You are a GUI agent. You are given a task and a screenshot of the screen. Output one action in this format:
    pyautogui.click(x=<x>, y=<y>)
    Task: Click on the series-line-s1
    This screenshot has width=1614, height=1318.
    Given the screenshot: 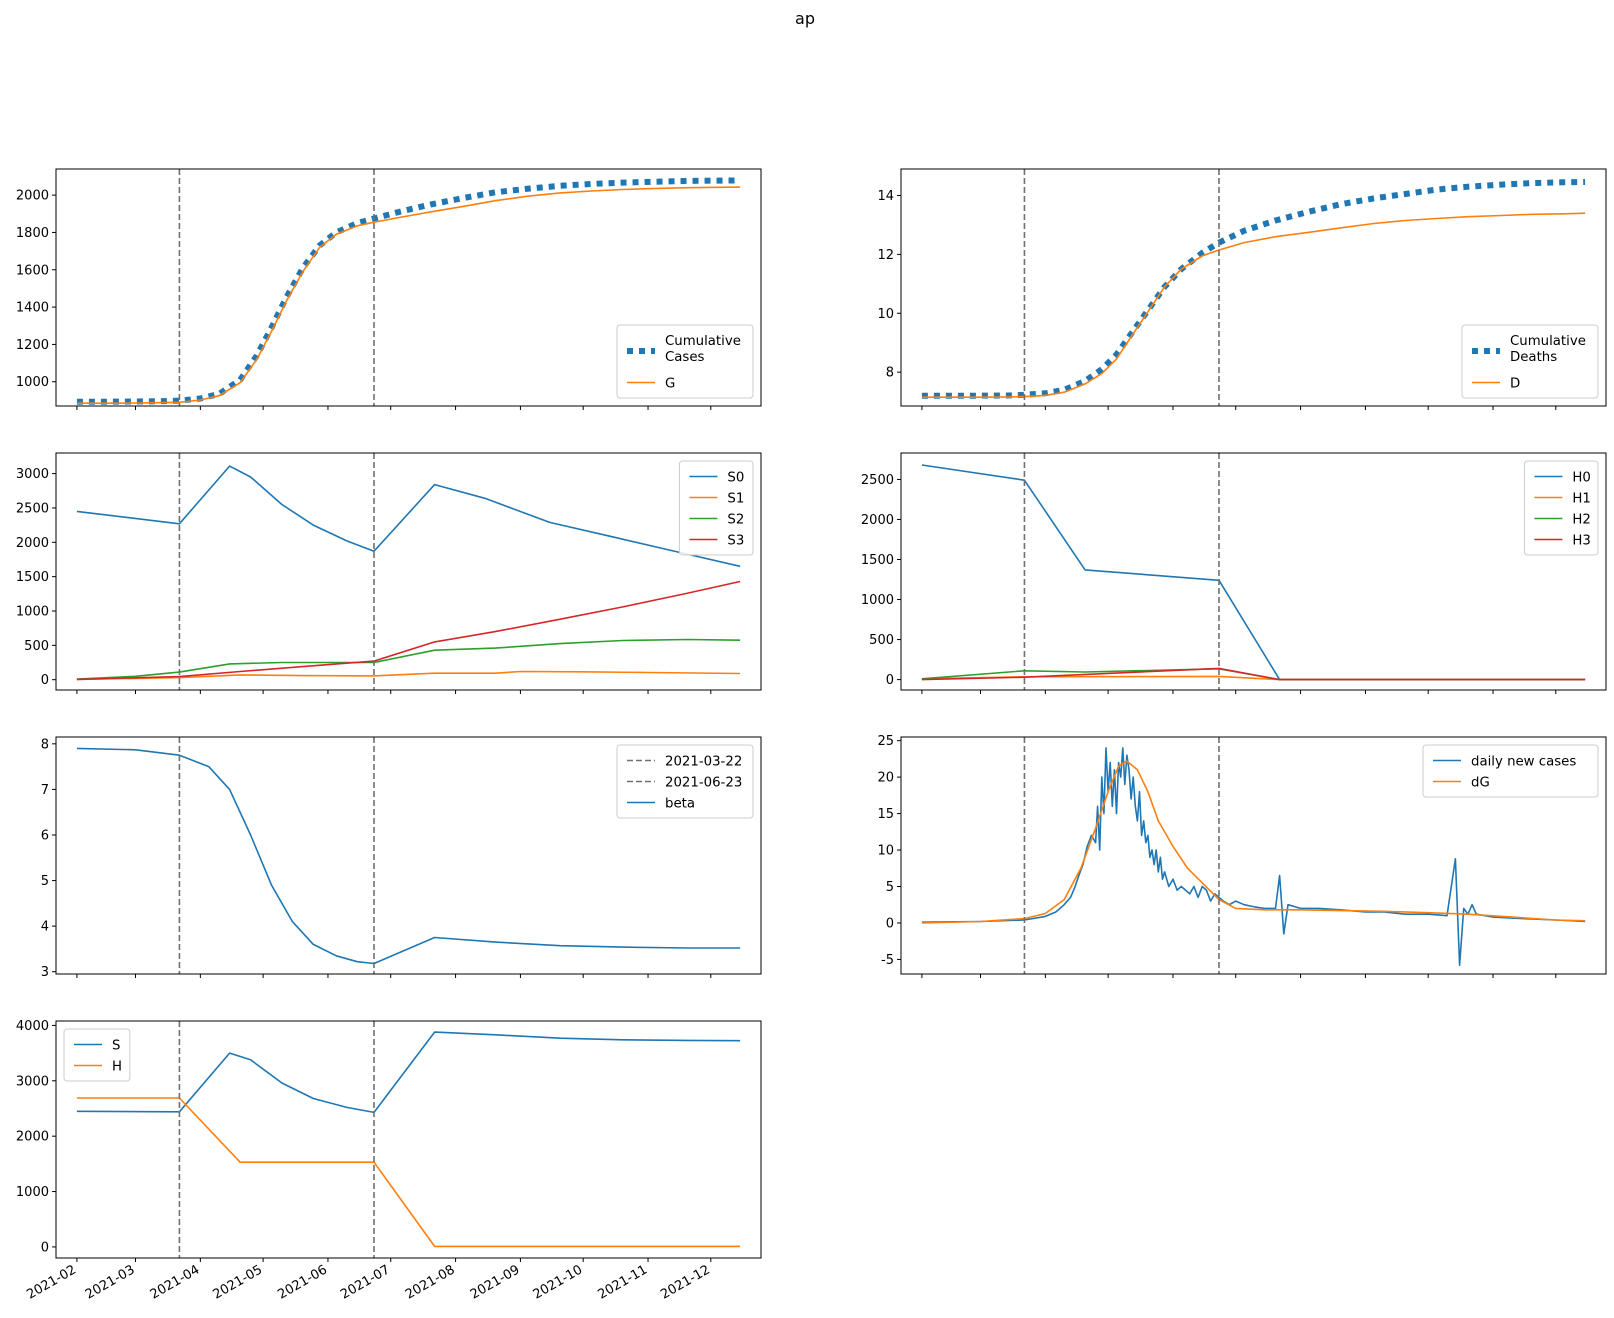 What is the action you would take?
    pyautogui.click(x=408, y=675)
    